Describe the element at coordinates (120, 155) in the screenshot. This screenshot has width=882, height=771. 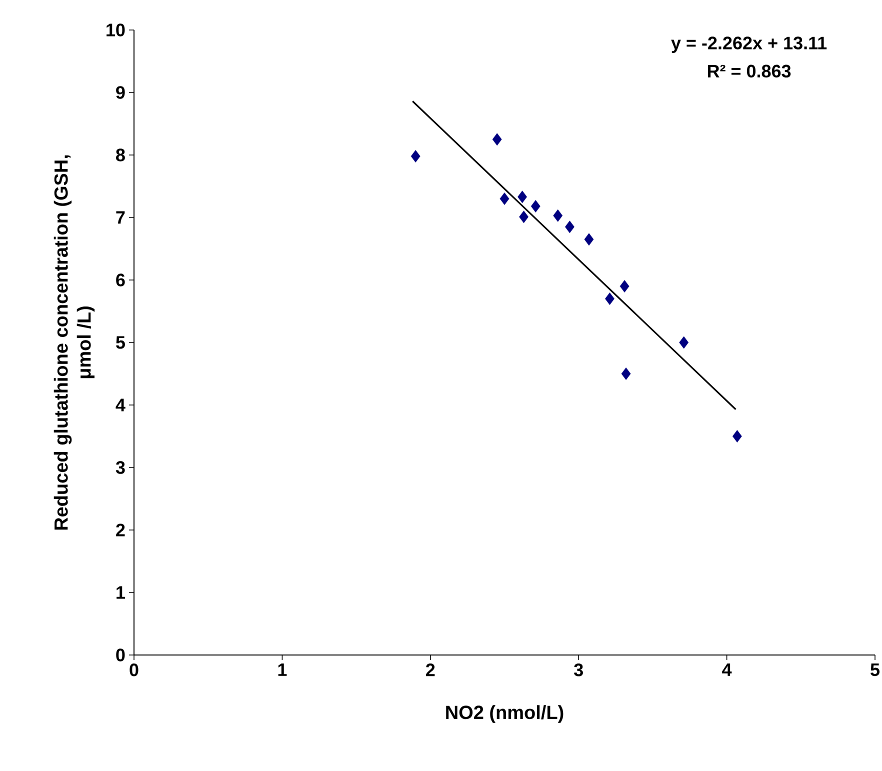
I see `y-tick-label: 8` at that location.